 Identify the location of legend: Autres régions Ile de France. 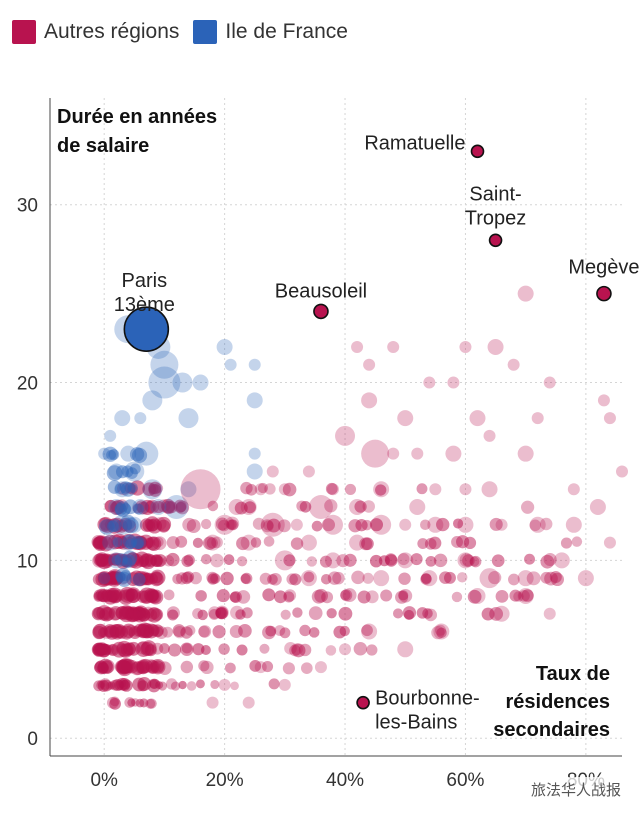
(180, 32).